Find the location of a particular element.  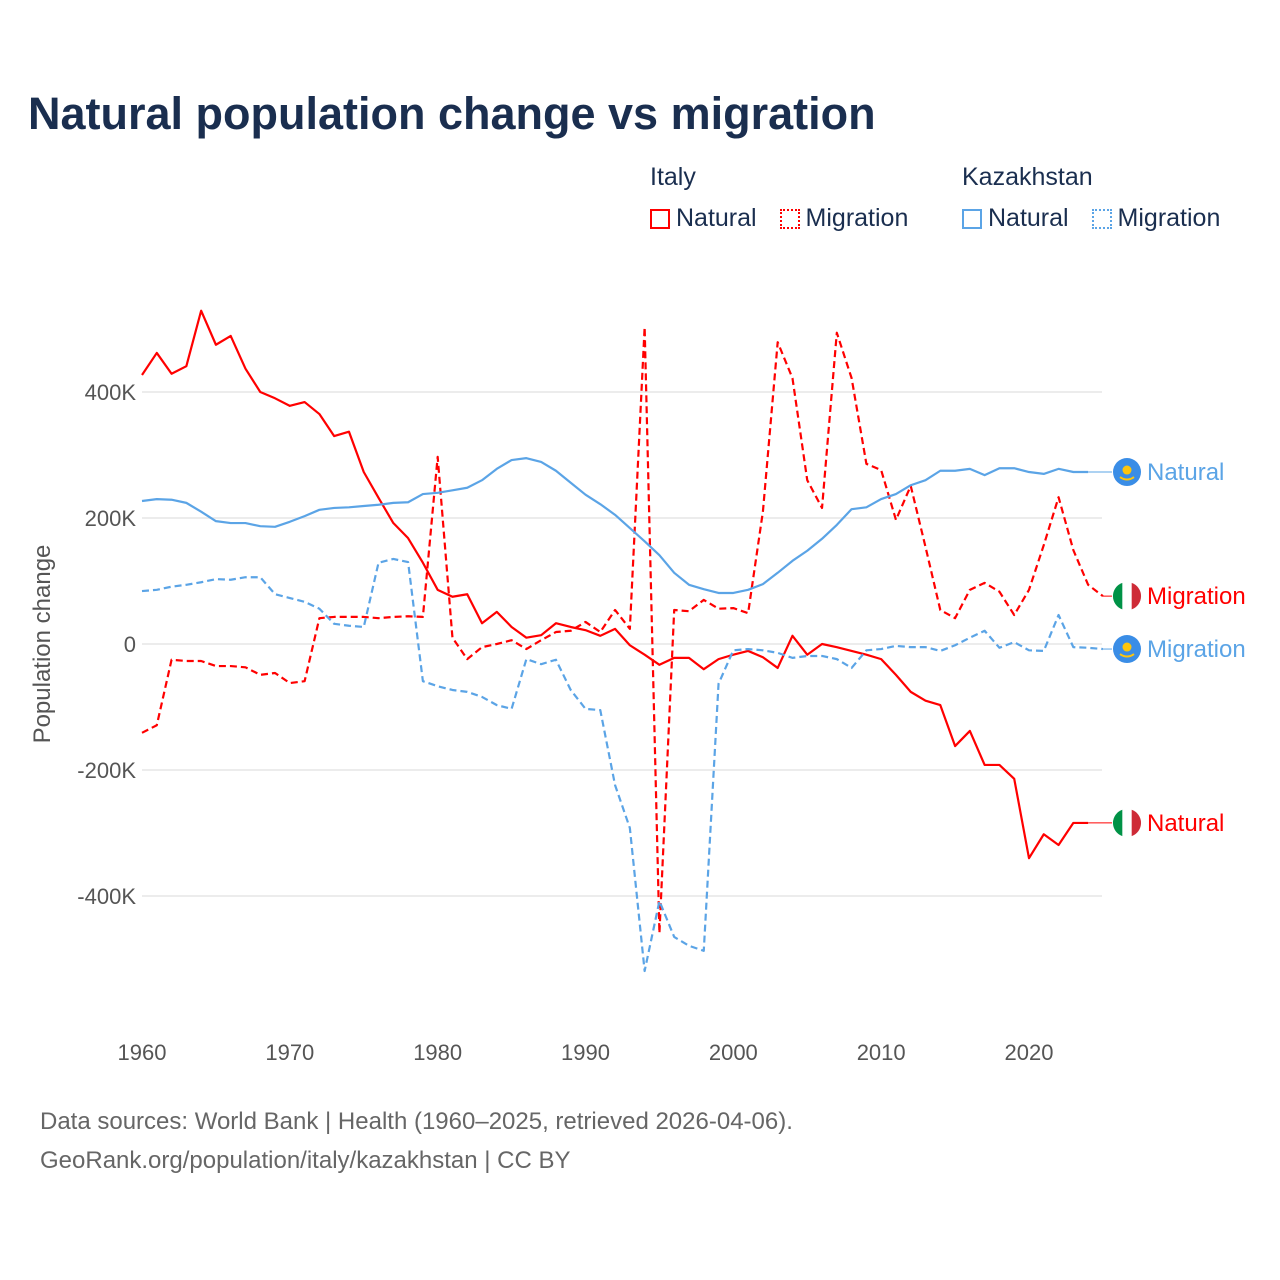

legend-kazakhstan: Kazakhstan Natural Migration is located at coordinates (1091, 199).